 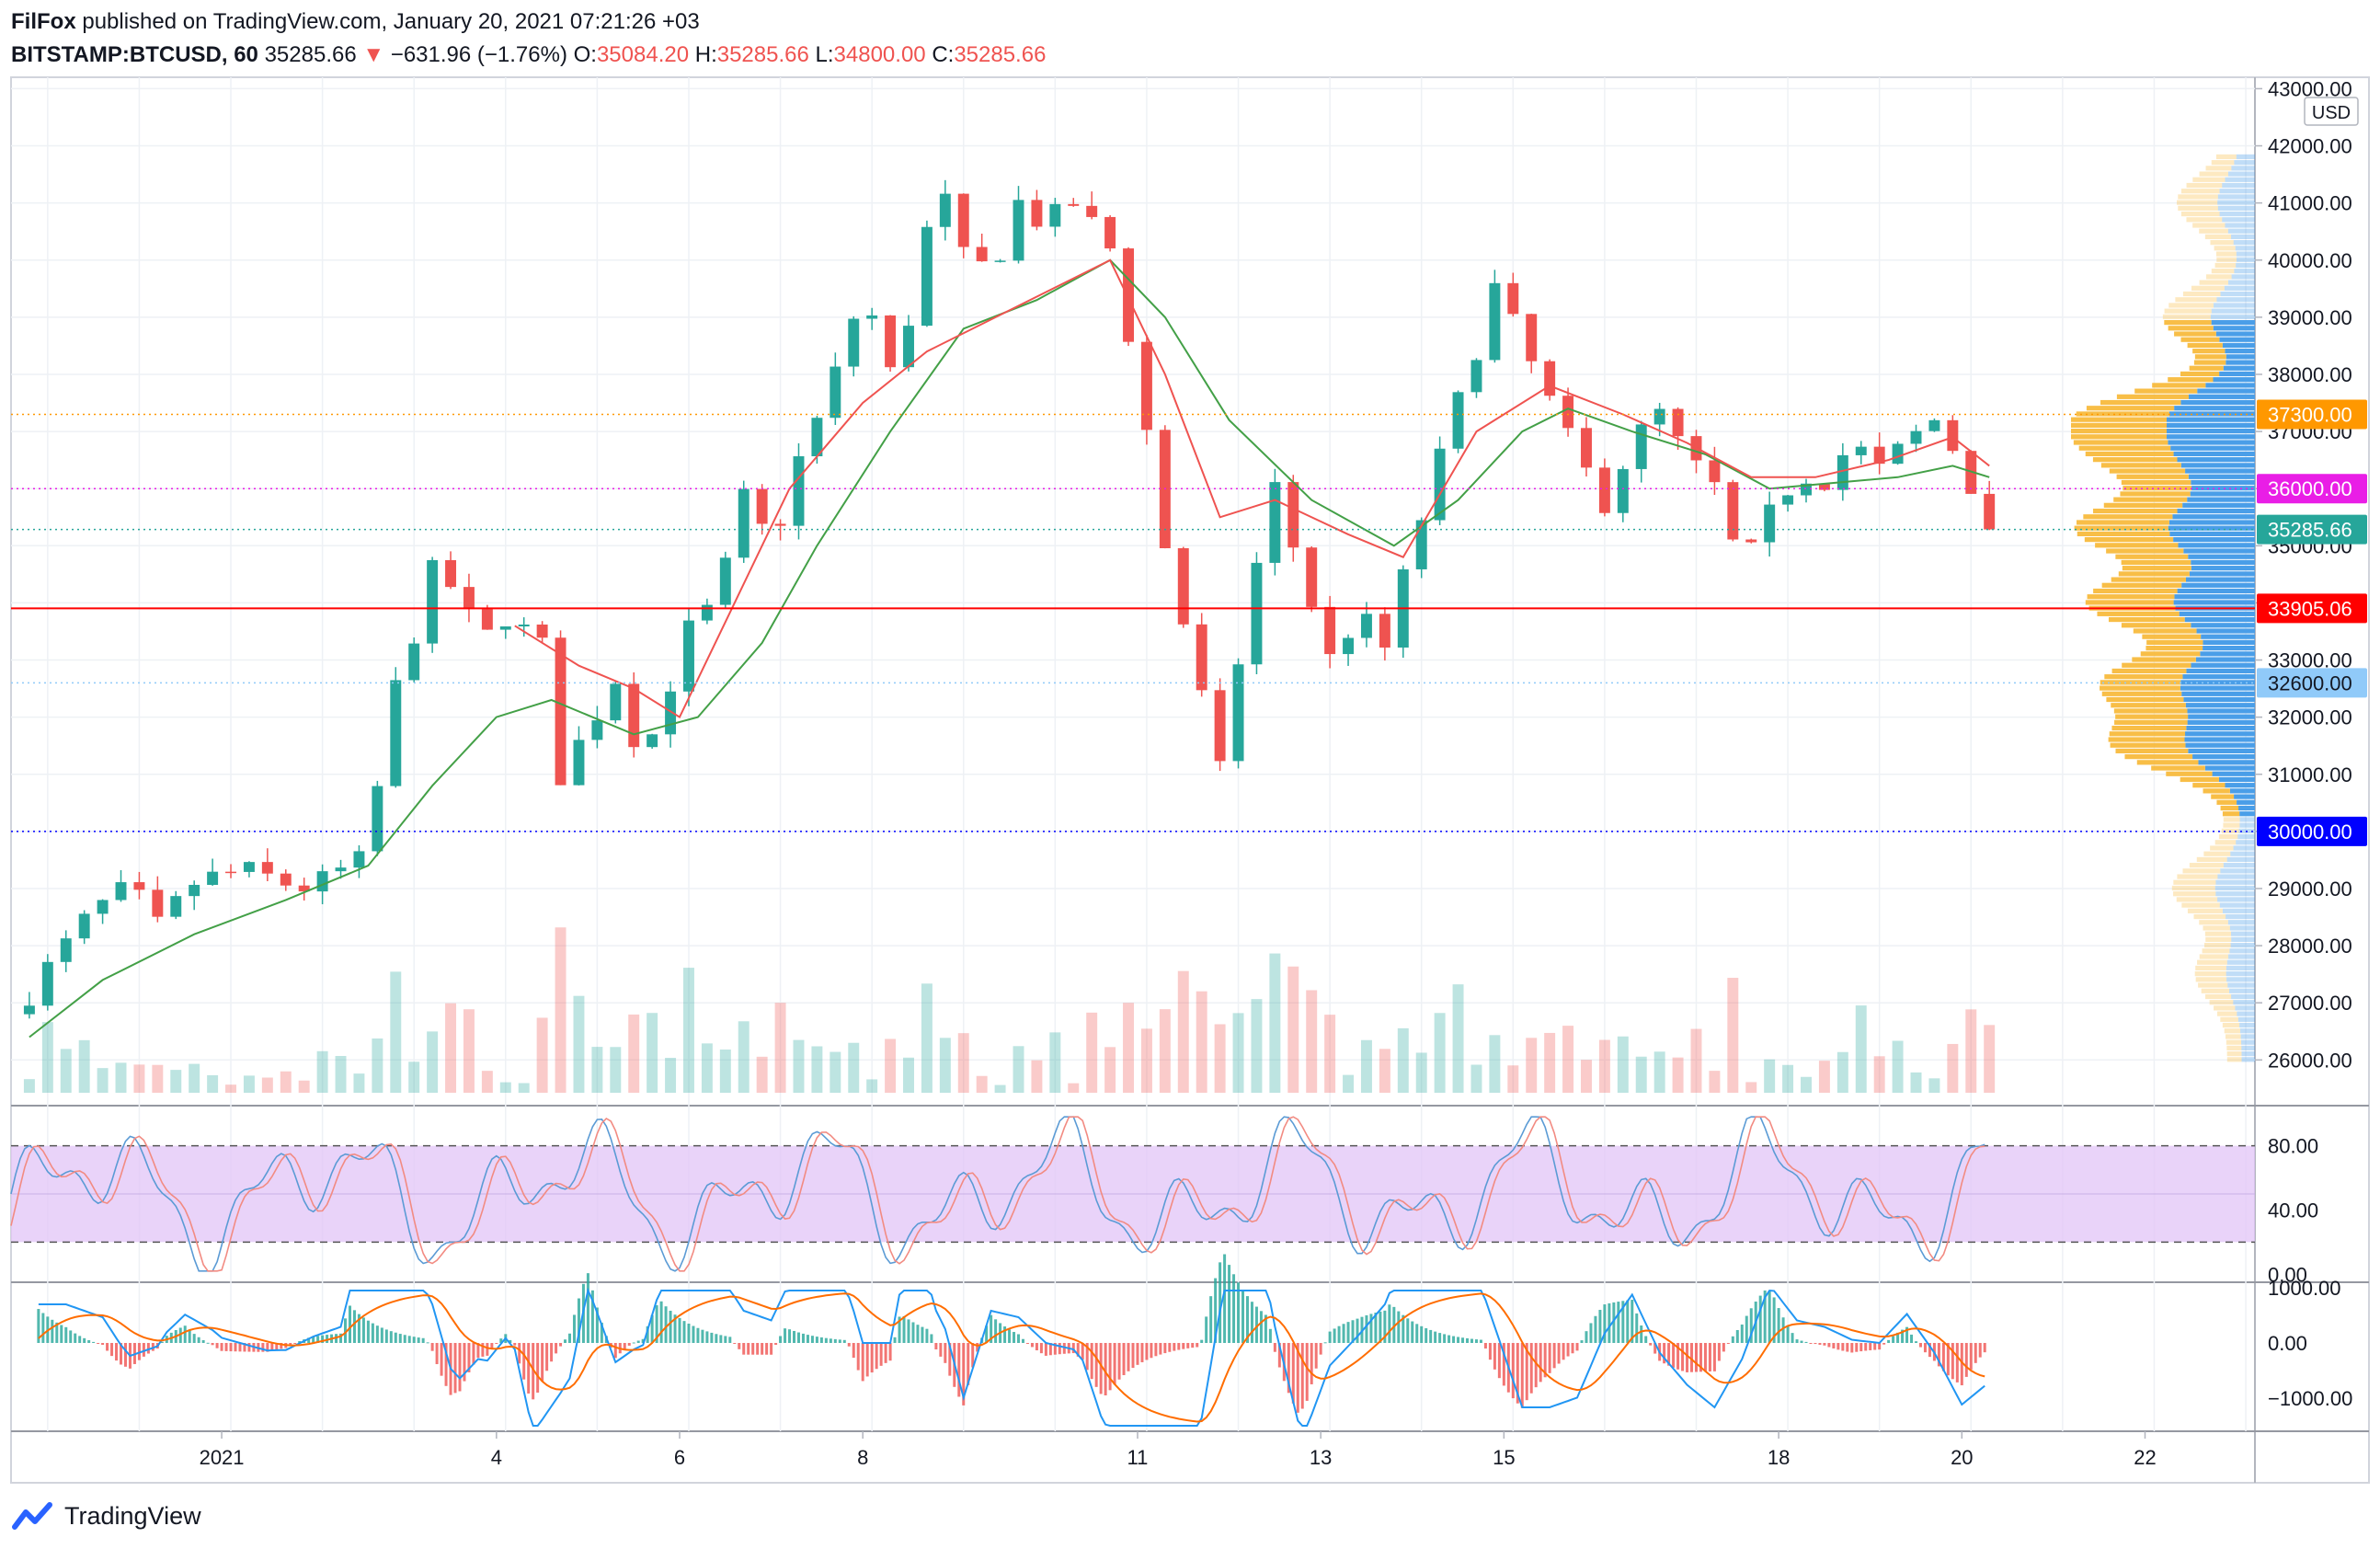 What do you see at coordinates (132, 1516) in the screenshot?
I see `footer-brand: TradingView` at bounding box center [132, 1516].